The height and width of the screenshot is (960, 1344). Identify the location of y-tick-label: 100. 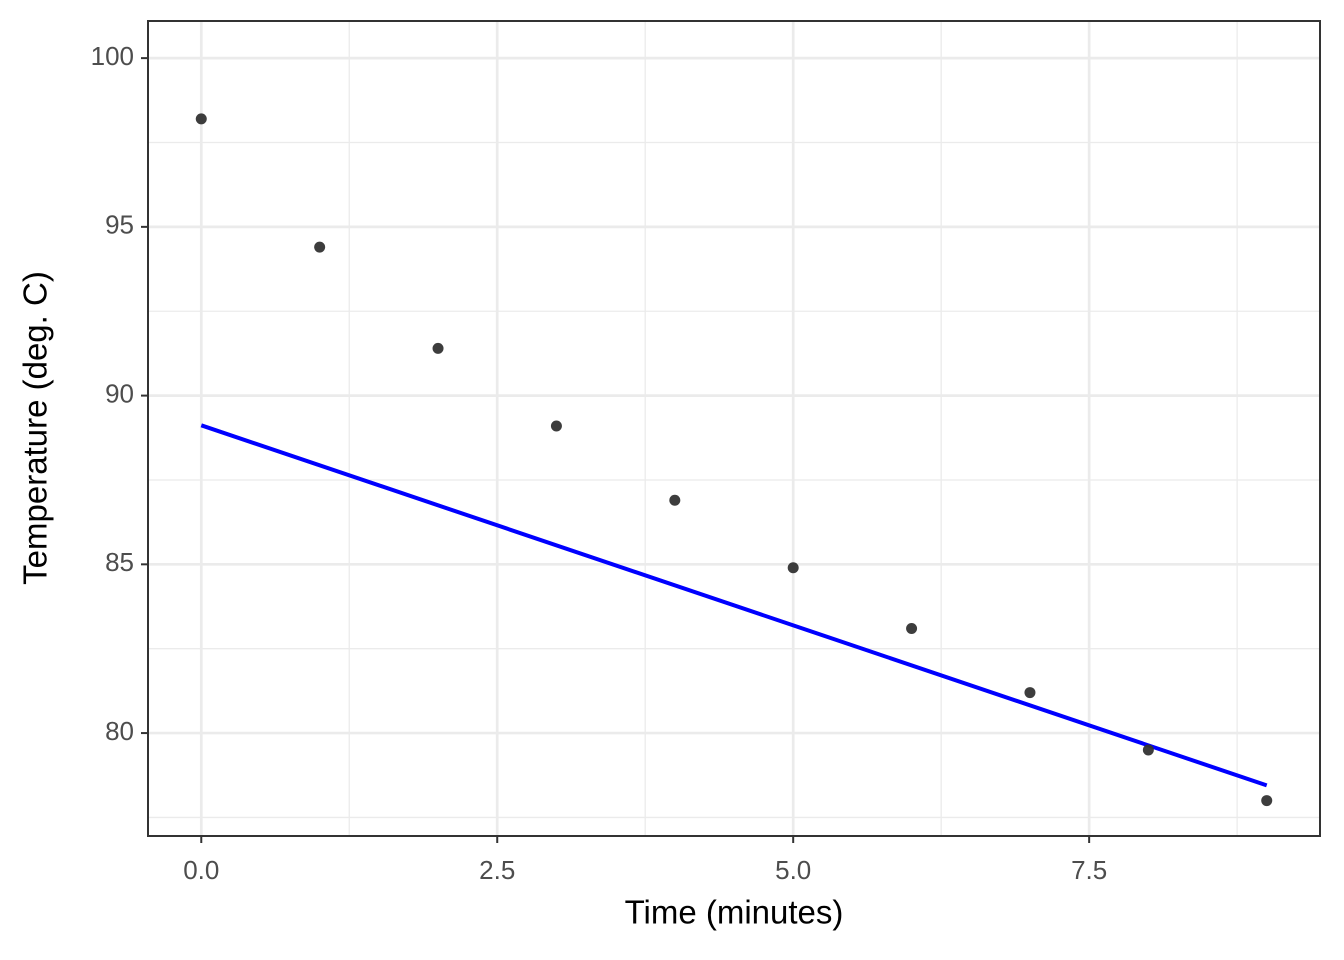
(112, 56).